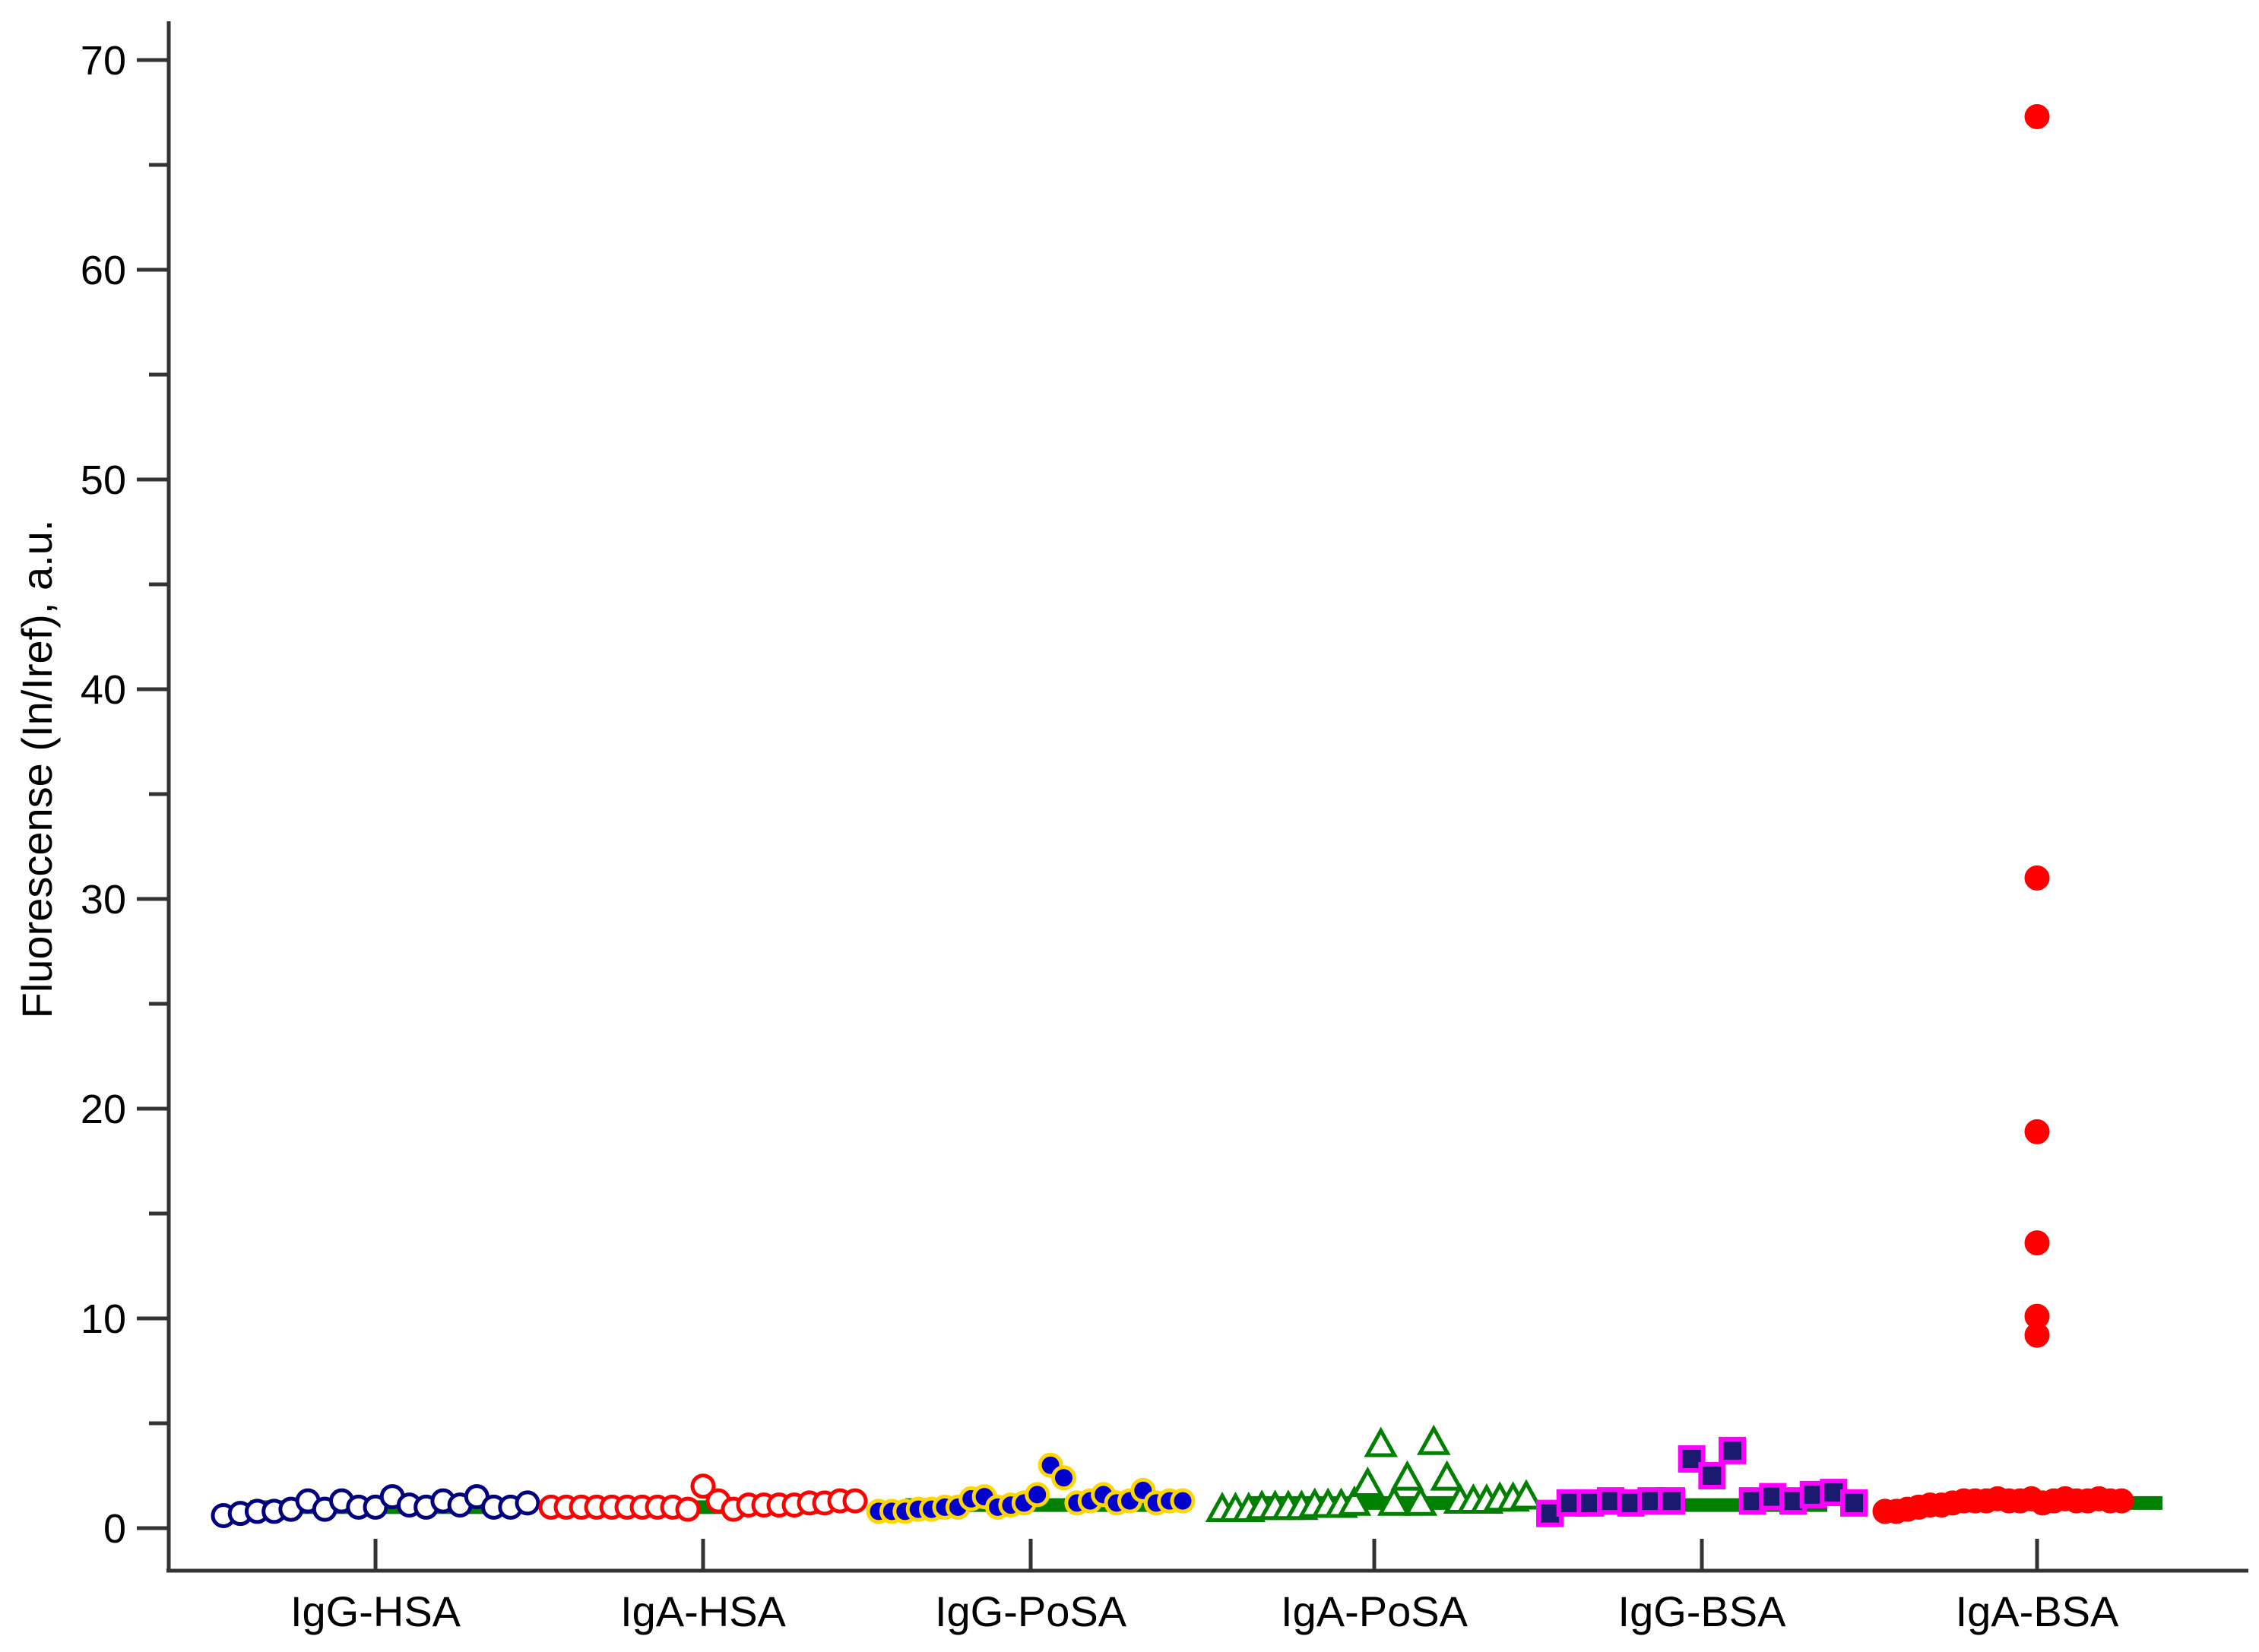 The width and height of the screenshot is (2259, 1652). Describe the element at coordinates (103, 270) in the screenshot. I see `y-tick-label-60: 60` at that location.